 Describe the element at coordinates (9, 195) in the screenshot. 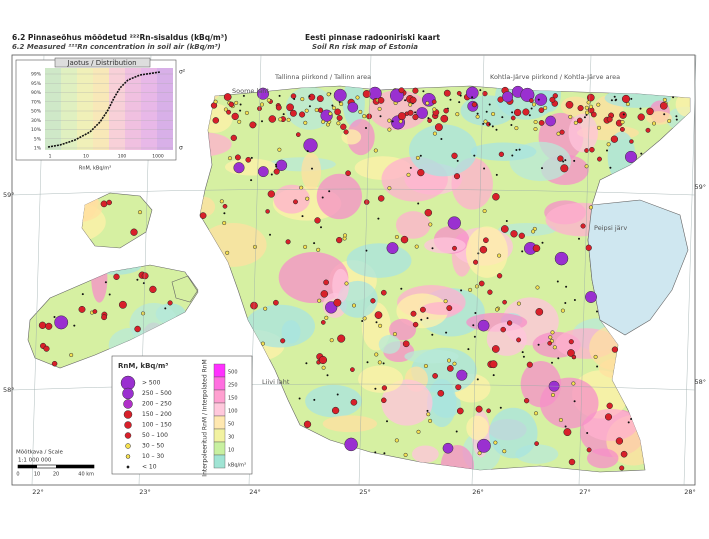

I see `latitude-label: 59°` at that location.